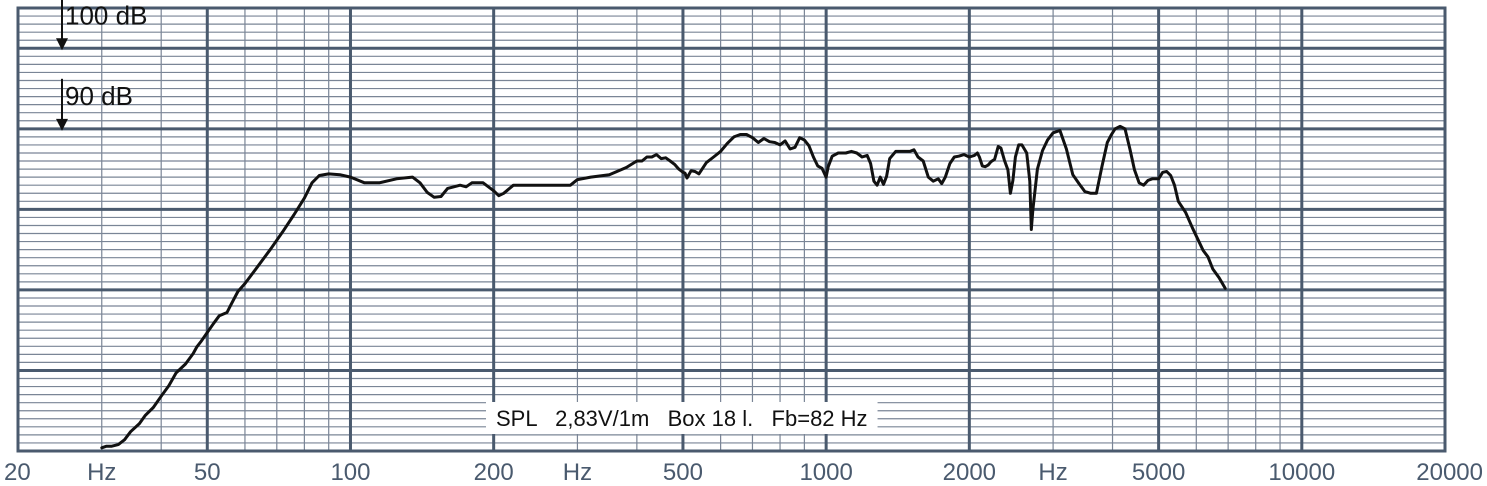  I want to click on annotation-box: SPL 2,83V/1m Box 18 l. Fb=82 Hz, so click(682, 418).